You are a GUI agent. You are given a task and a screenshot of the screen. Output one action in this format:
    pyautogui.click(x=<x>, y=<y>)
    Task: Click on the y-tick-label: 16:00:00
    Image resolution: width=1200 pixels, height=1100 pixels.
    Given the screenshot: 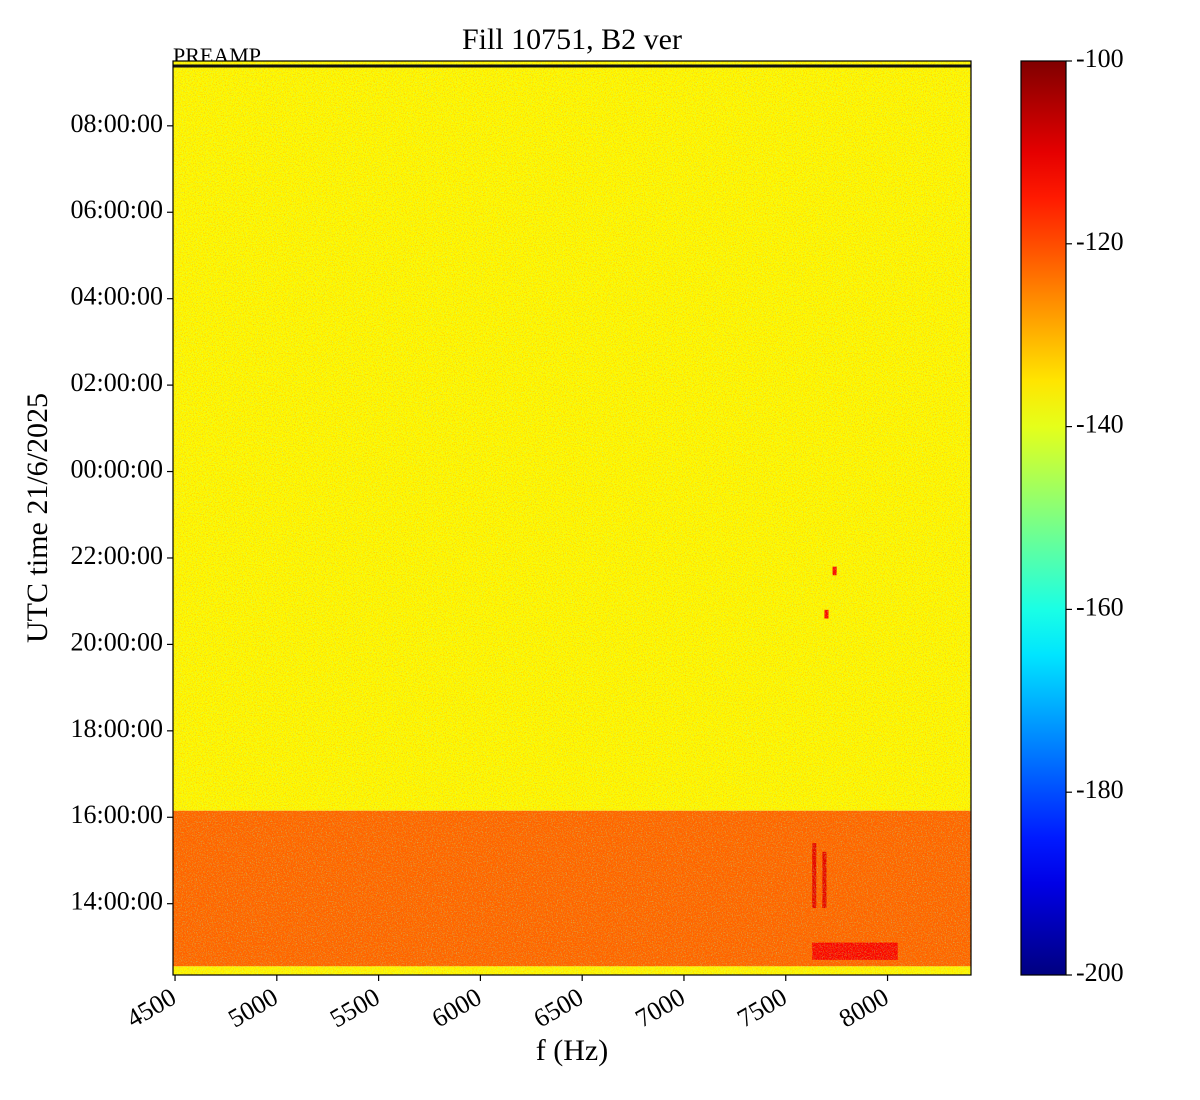 What is the action you would take?
    pyautogui.click(x=117, y=814)
    